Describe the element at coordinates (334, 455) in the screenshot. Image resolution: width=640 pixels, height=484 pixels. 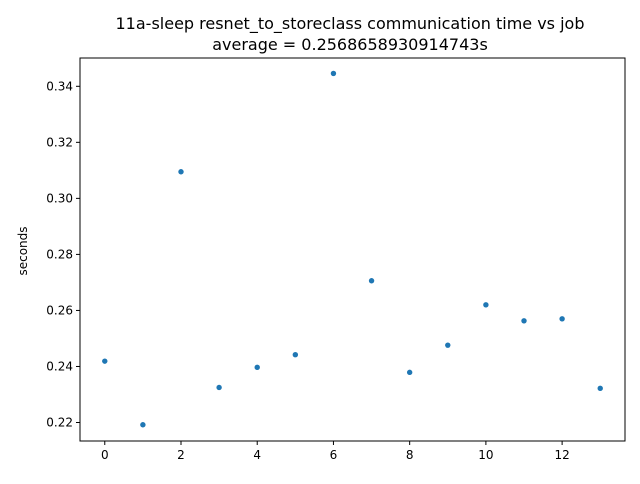
I see `x-tick-label: 6` at that location.